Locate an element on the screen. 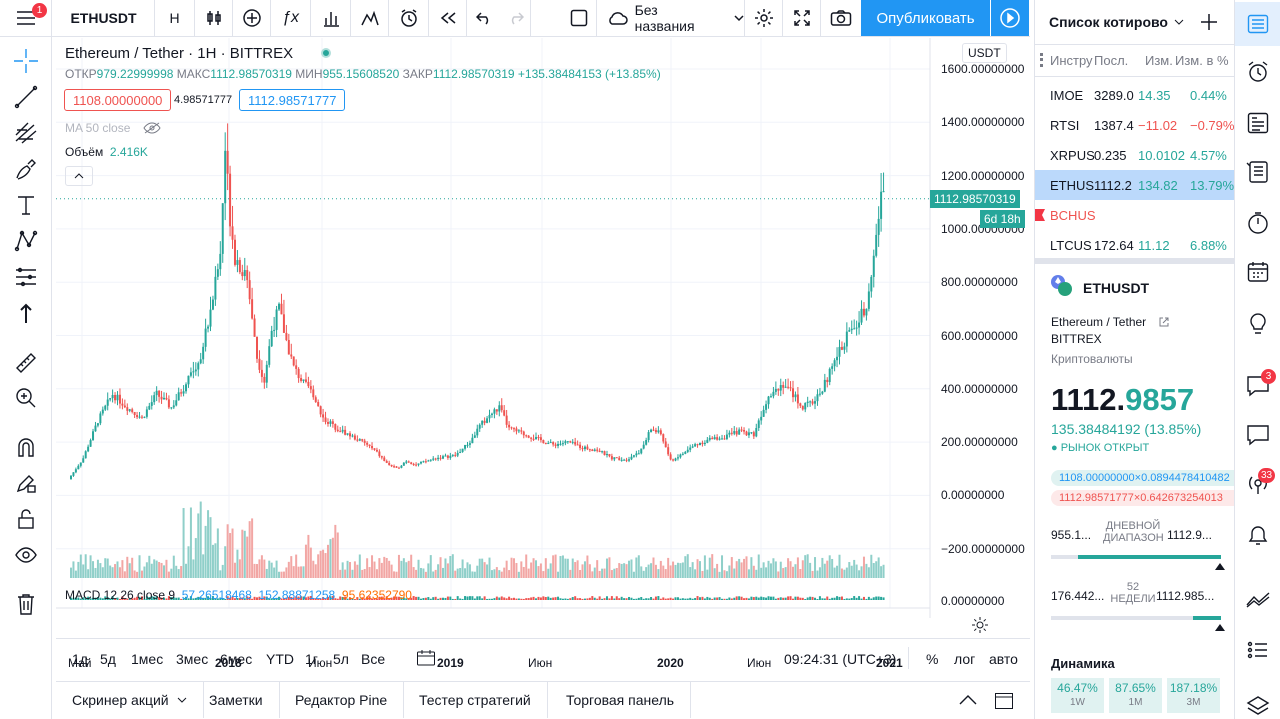 The height and width of the screenshot is (719, 1280). market-rail-button is located at coordinates (1257, 600).